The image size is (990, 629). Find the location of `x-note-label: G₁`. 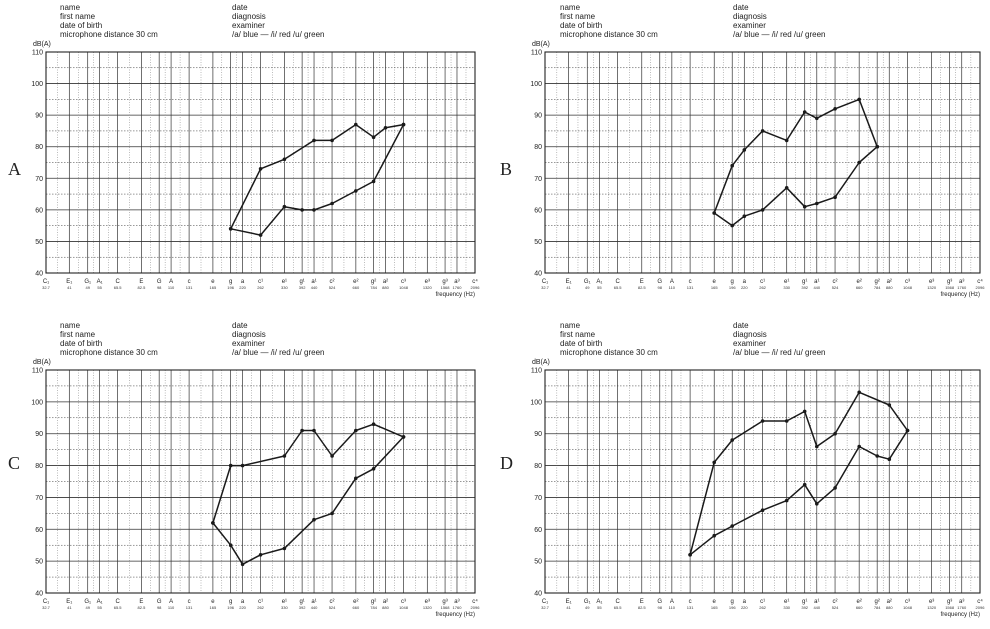

x-note-label: G₁ is located at coordinates (87, 602).